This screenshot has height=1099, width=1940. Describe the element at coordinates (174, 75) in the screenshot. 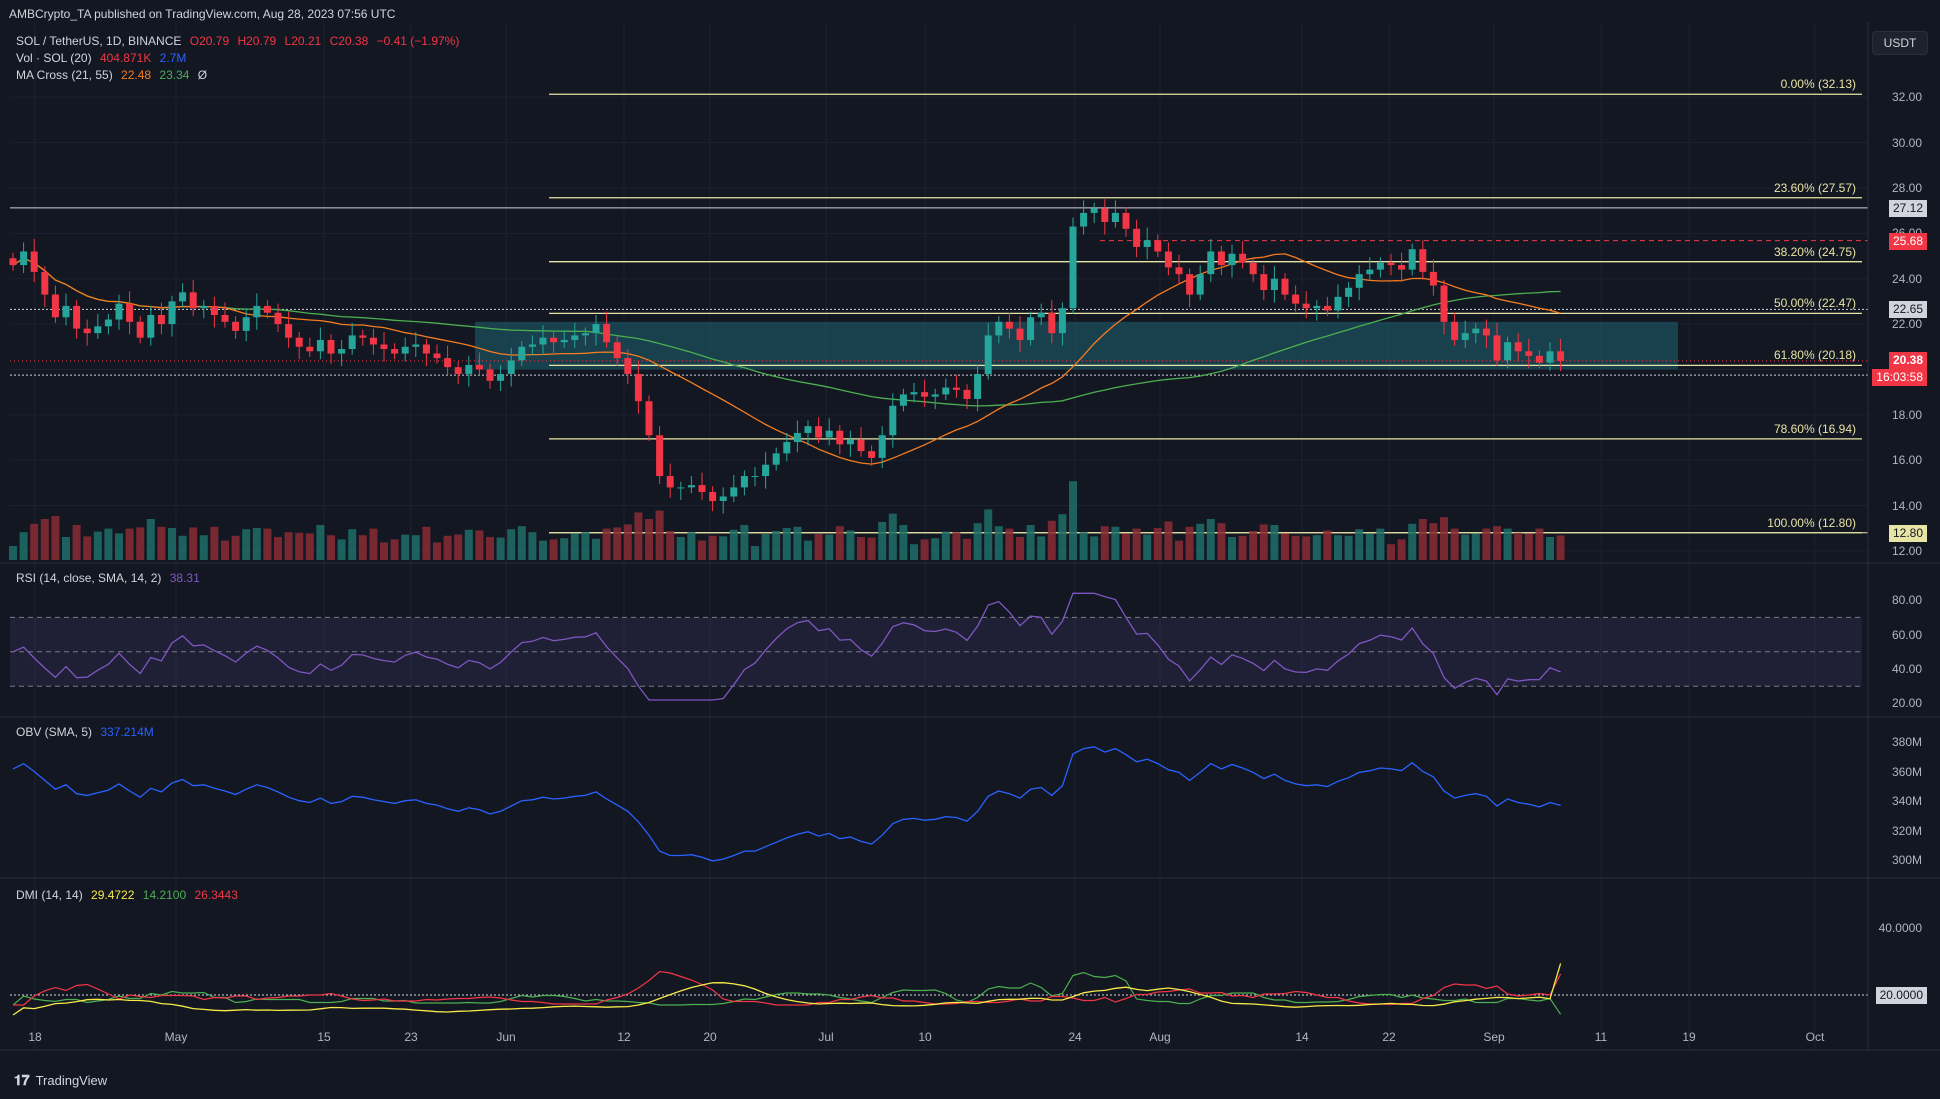

I see `ma-slow-value: 23.34` at that location.